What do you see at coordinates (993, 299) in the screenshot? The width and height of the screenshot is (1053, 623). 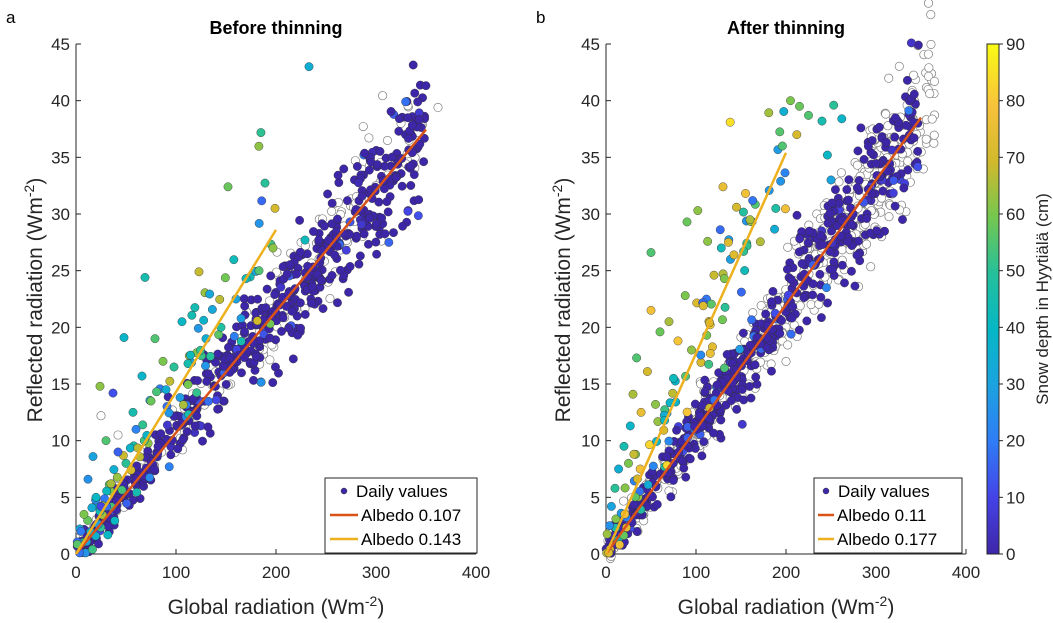 I see `colorbar-gradient` at bounding box center [993, 299].